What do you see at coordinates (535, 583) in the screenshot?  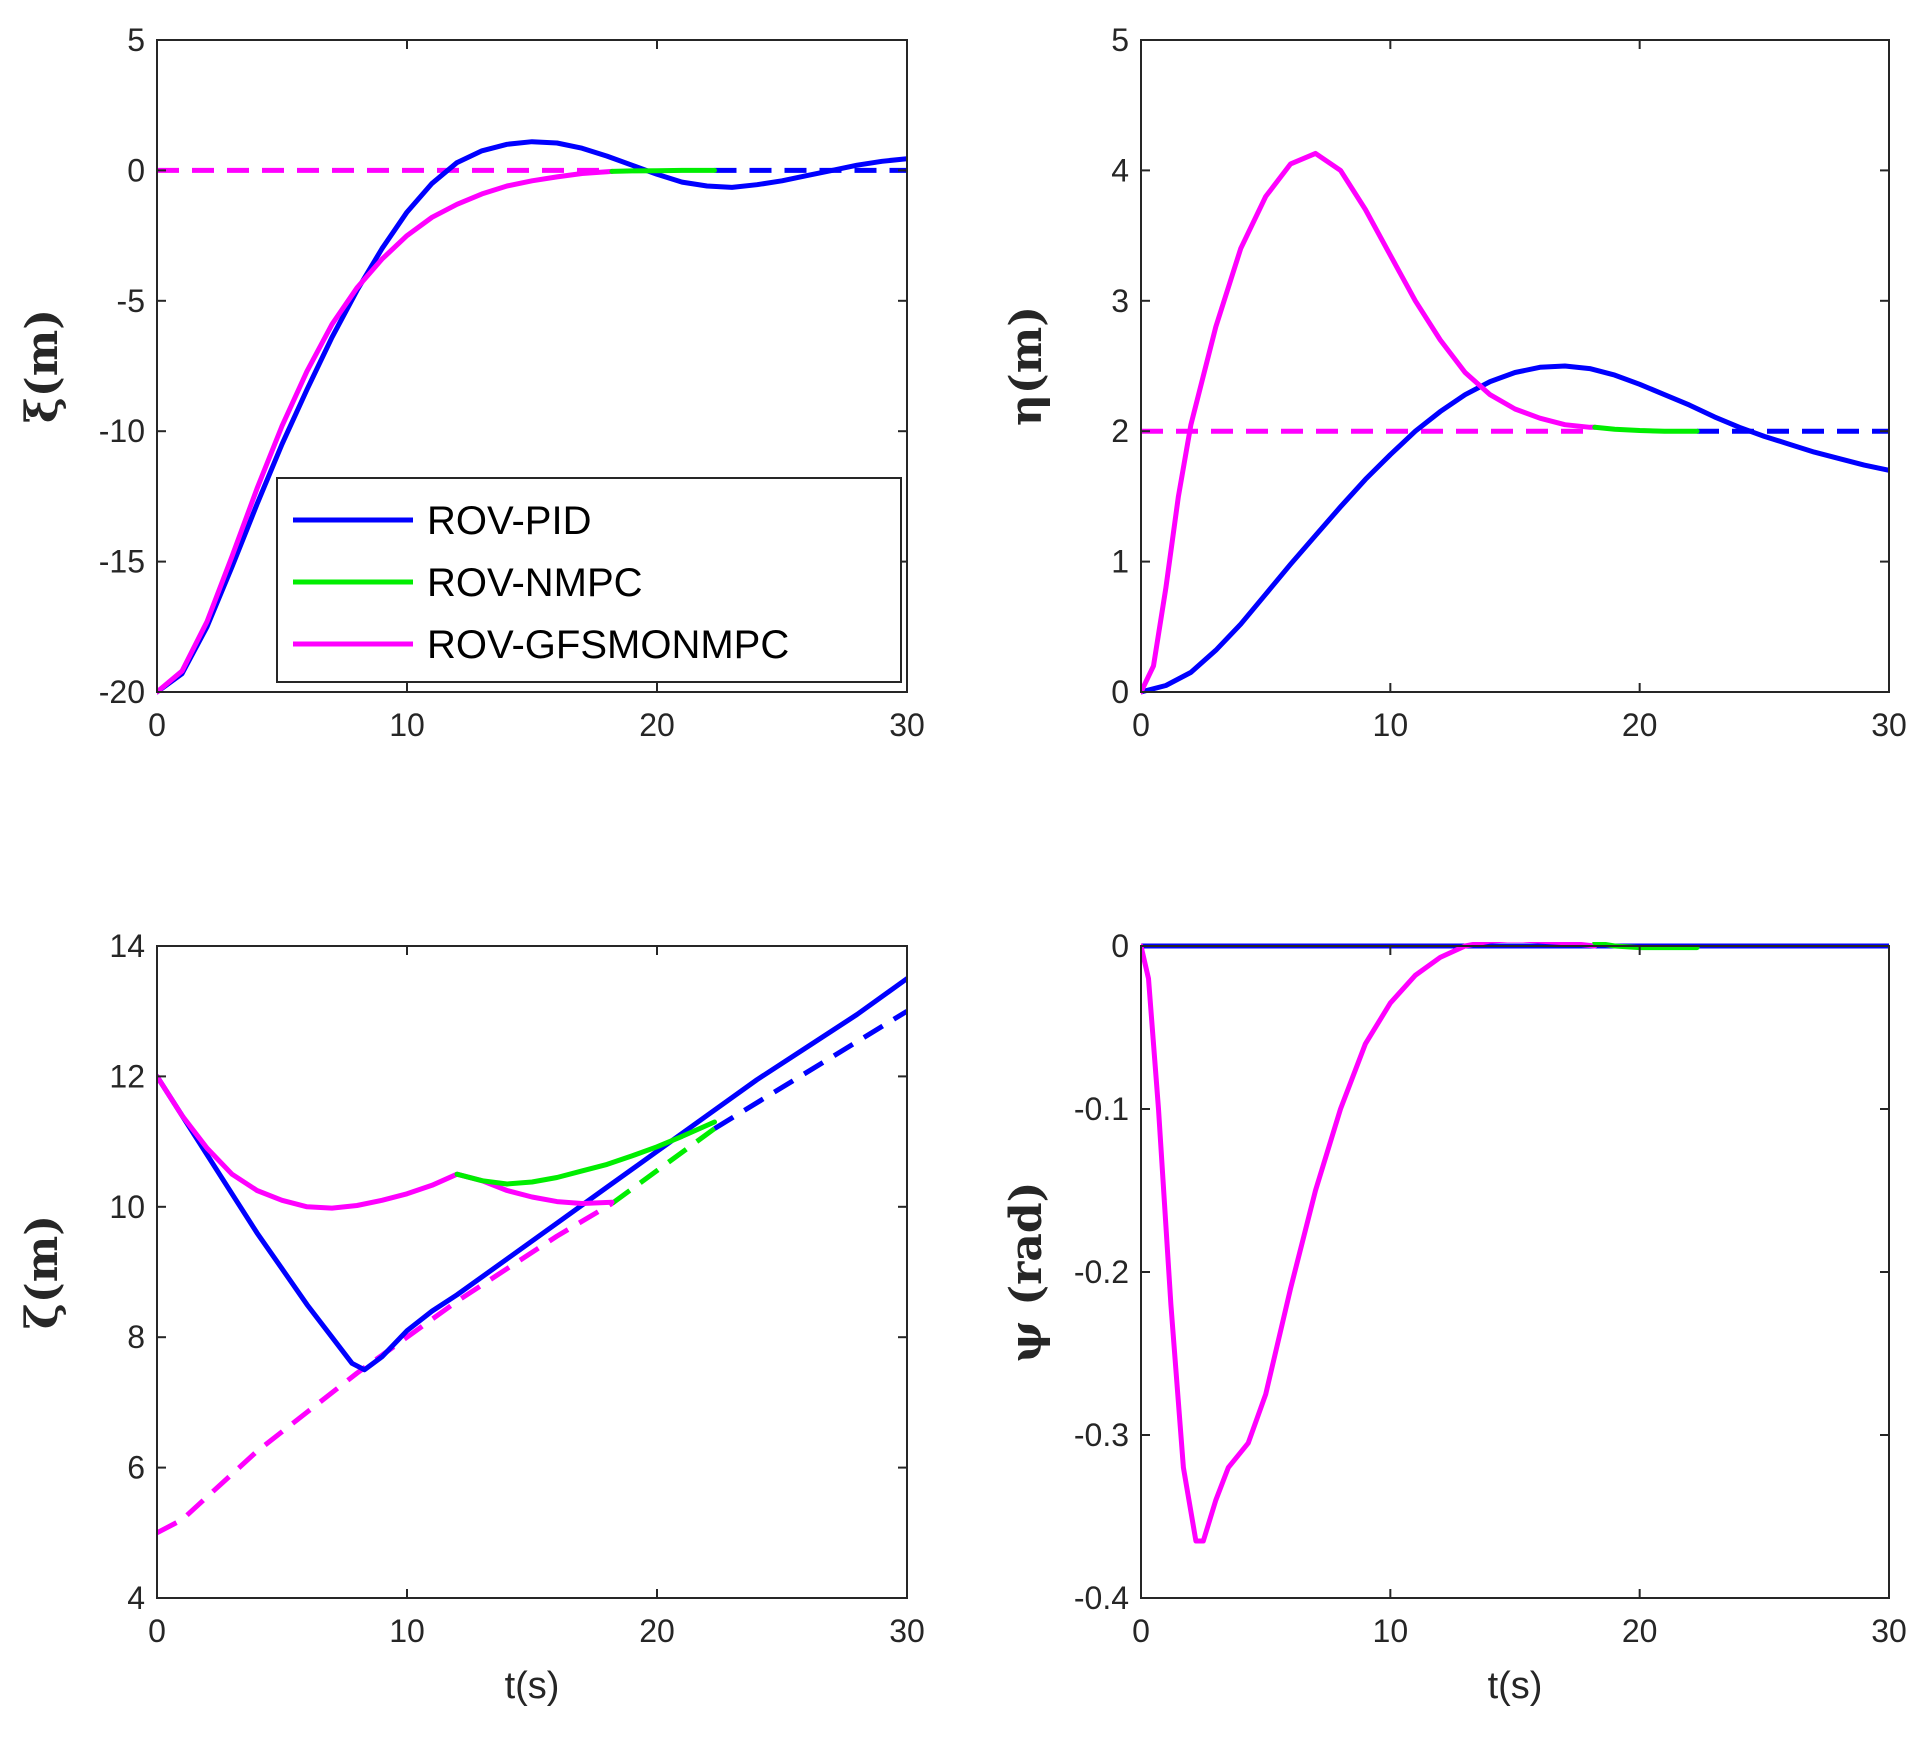 I see `legend-label: ROV-NMPC` at bounding box center [535, 583].